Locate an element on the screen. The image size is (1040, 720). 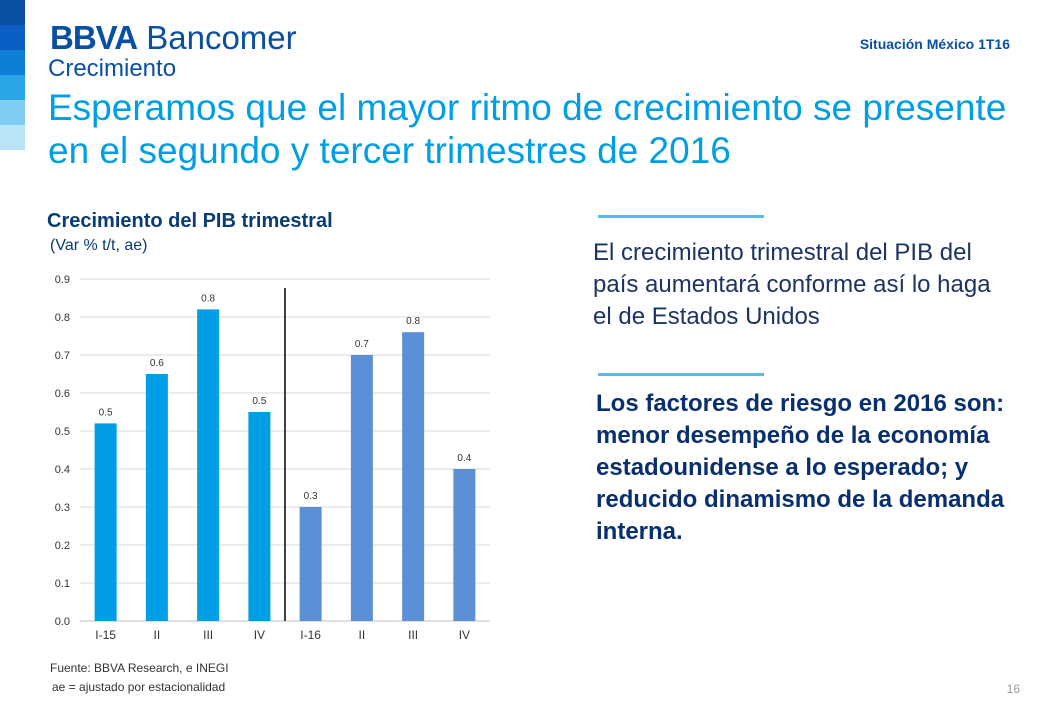
y-axis-ticks: 0.0 0.1 0.2 0.3 0.4 0.5 0.6 0.7 0.8 0.9 is located at coordinates (62, 451).